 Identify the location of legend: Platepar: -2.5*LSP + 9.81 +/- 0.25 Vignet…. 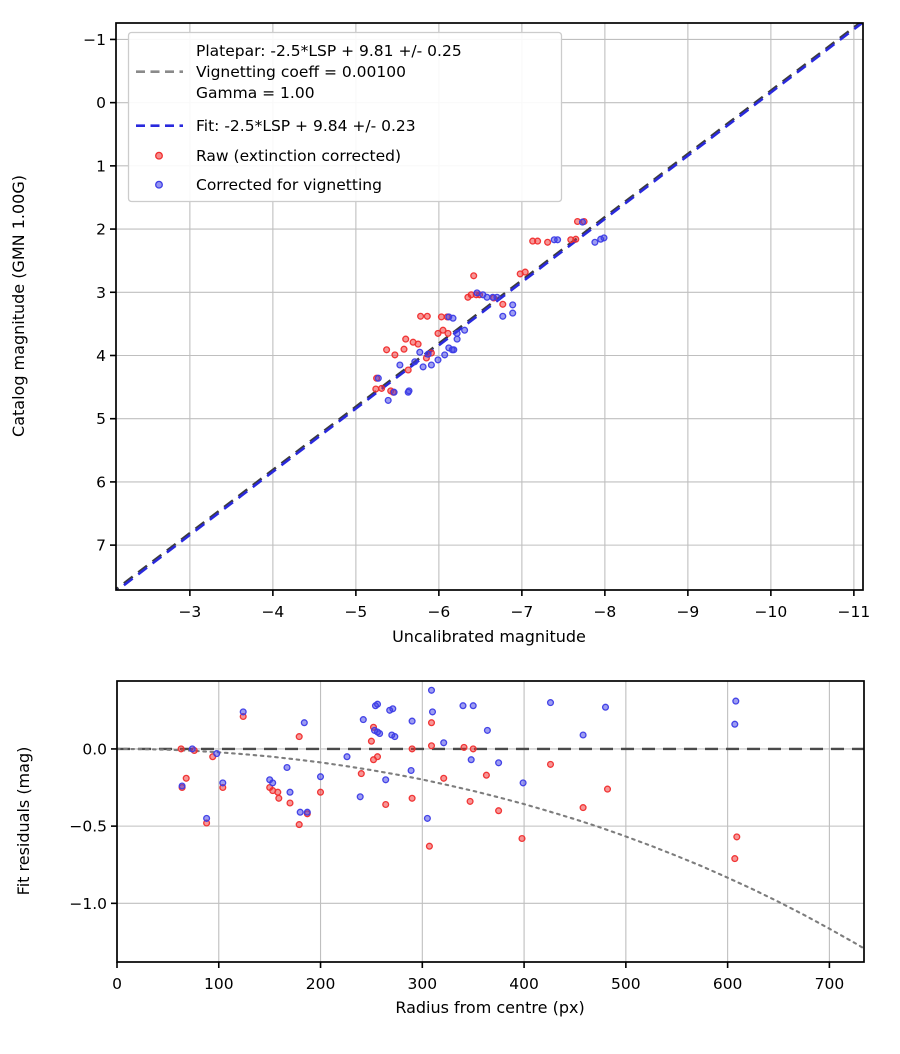
(345, 117).